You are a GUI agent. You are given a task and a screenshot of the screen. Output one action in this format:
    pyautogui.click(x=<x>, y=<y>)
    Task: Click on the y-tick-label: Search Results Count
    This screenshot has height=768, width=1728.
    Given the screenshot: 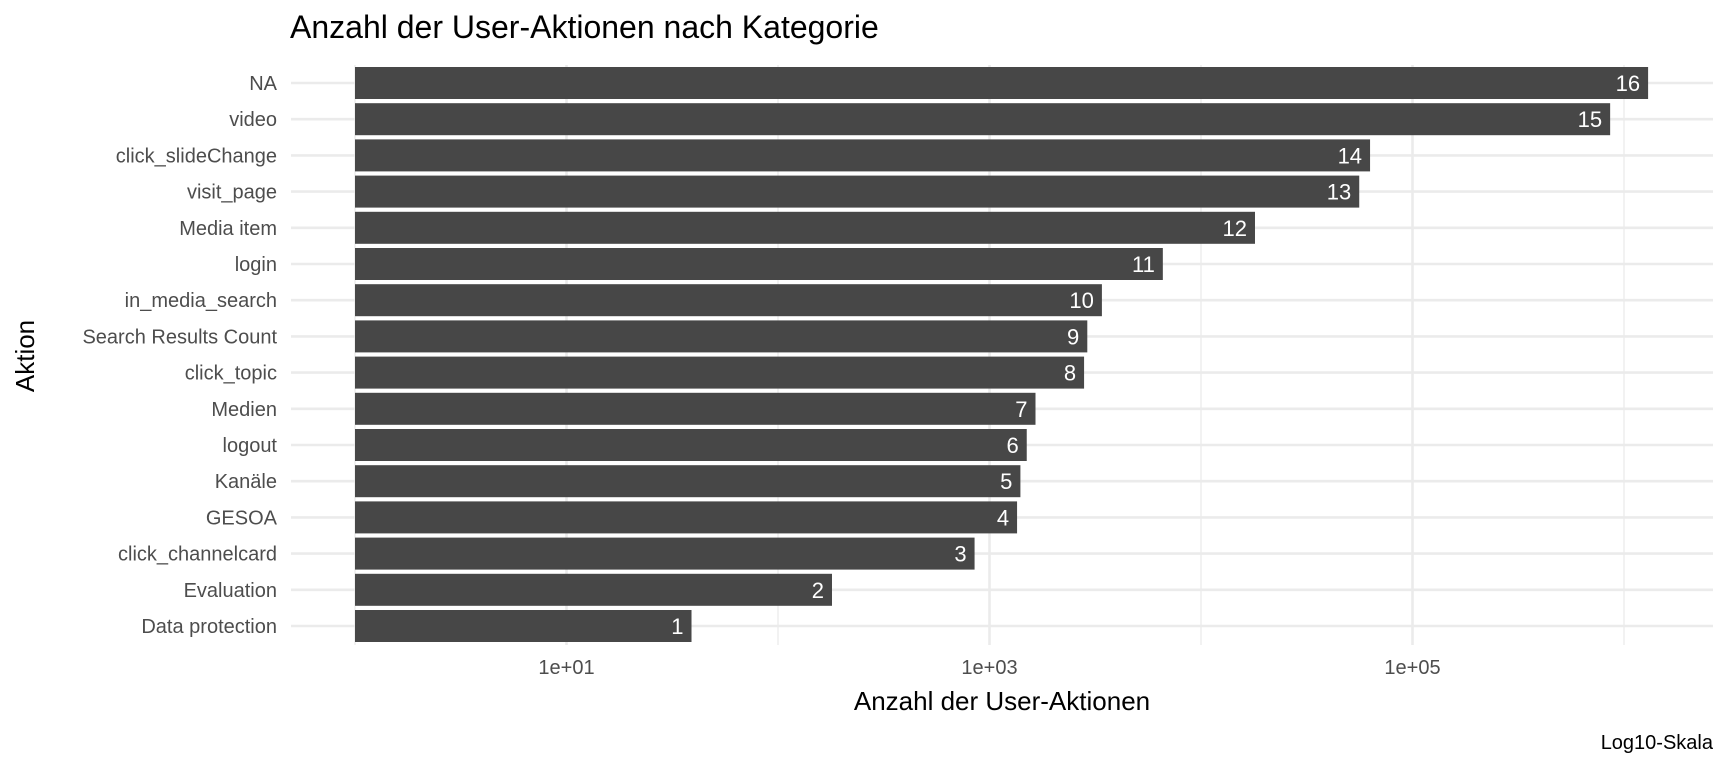 What is the action you would take?
    pyautogui.click(x=179, y=337)
    